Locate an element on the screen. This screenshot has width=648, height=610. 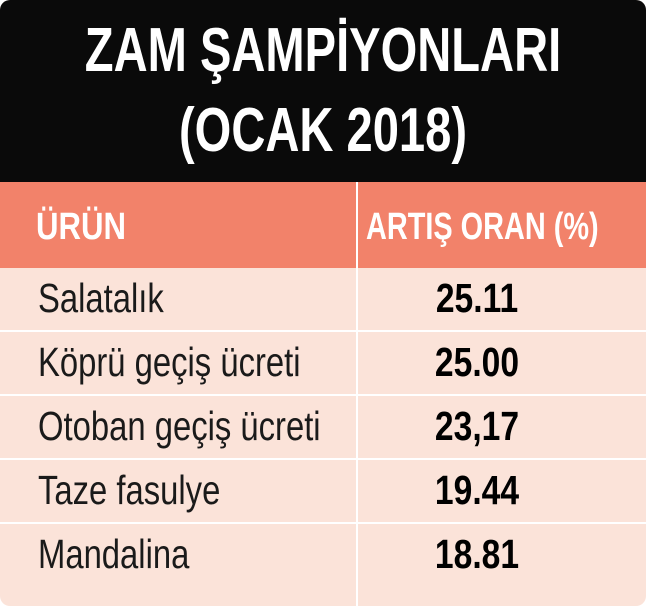
table-row: Otoban geçiş ücreti 23,17 is located at coordinates (323, 426).